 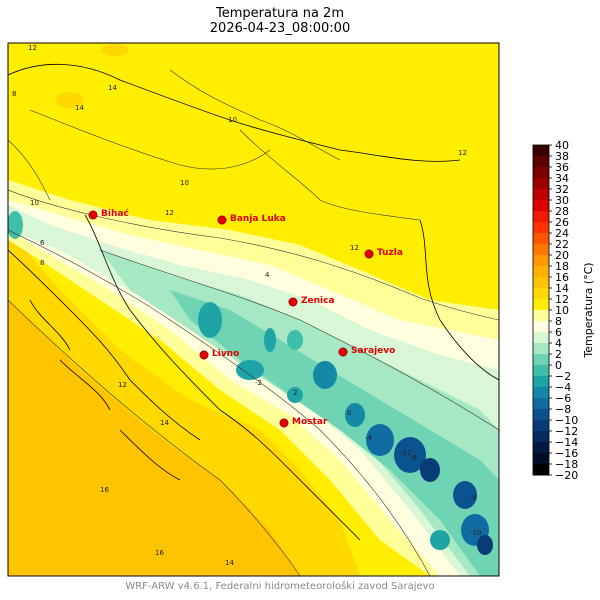 What do you see at coordinates (562, 178) in the screenshot?
I see `colorbar-tick-label: 34` at bounding box center [562, 178].